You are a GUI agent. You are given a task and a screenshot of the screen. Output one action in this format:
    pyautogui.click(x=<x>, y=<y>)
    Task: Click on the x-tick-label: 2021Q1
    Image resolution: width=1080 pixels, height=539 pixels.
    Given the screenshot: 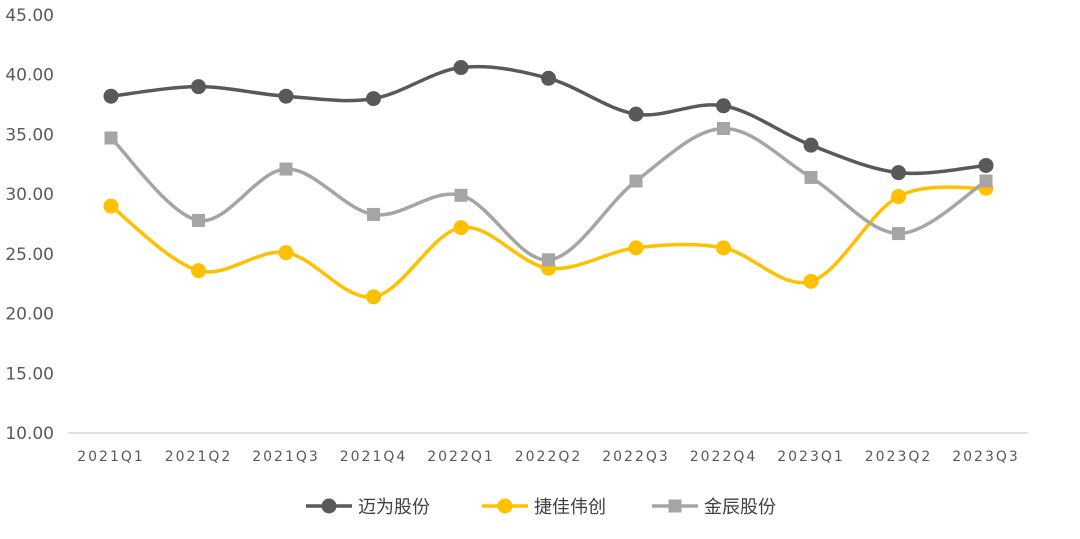 What is the action you would take?
    pyautogui.click(x=111, y=457)
    